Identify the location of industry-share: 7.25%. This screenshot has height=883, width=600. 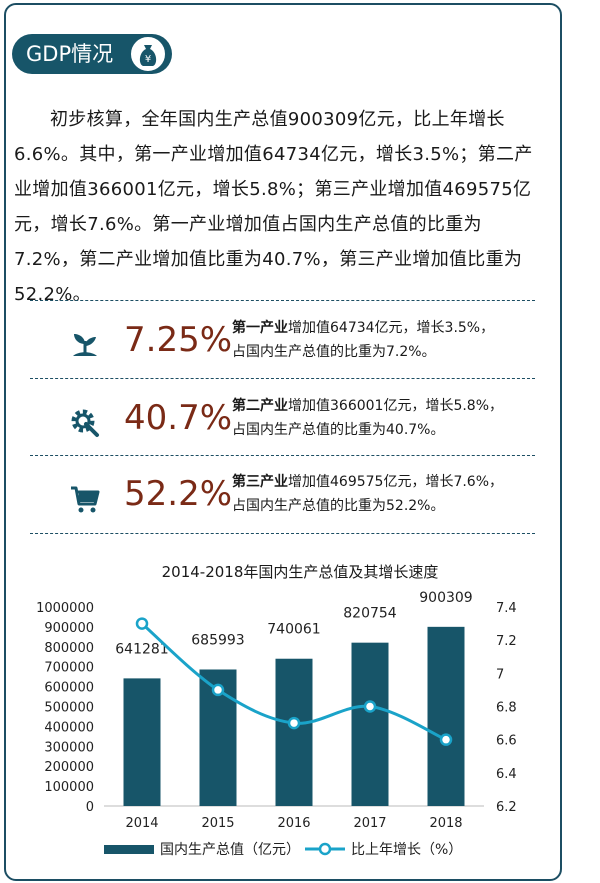
(178, 340).